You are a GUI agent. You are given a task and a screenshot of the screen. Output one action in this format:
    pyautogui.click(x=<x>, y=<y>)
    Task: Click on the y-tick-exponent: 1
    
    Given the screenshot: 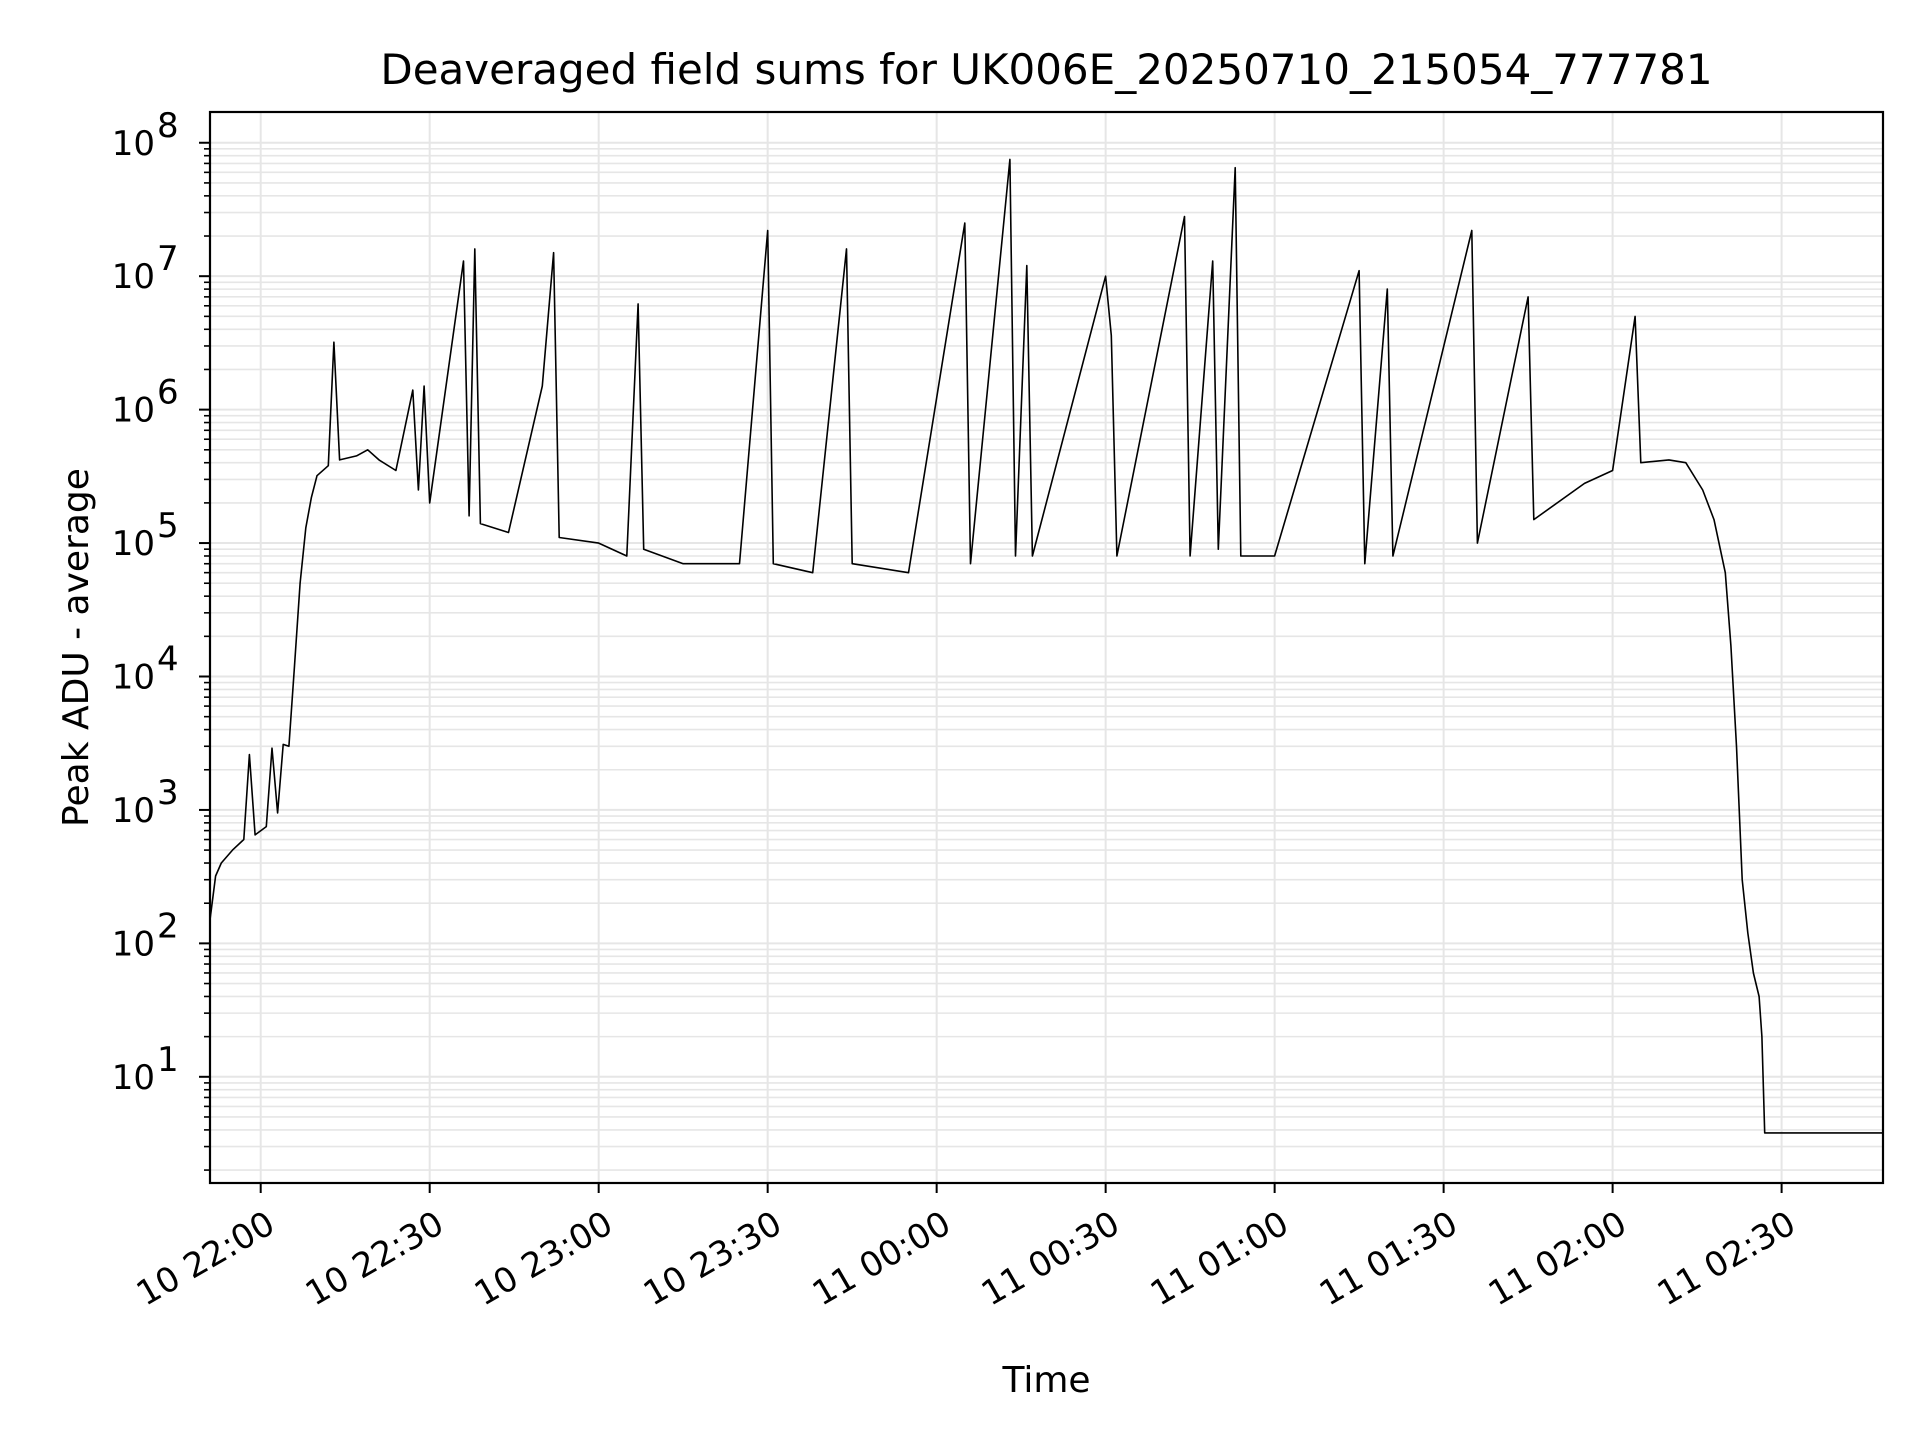 What is the action you would take?
    pyautogui.click(x=168, y=1060)
    